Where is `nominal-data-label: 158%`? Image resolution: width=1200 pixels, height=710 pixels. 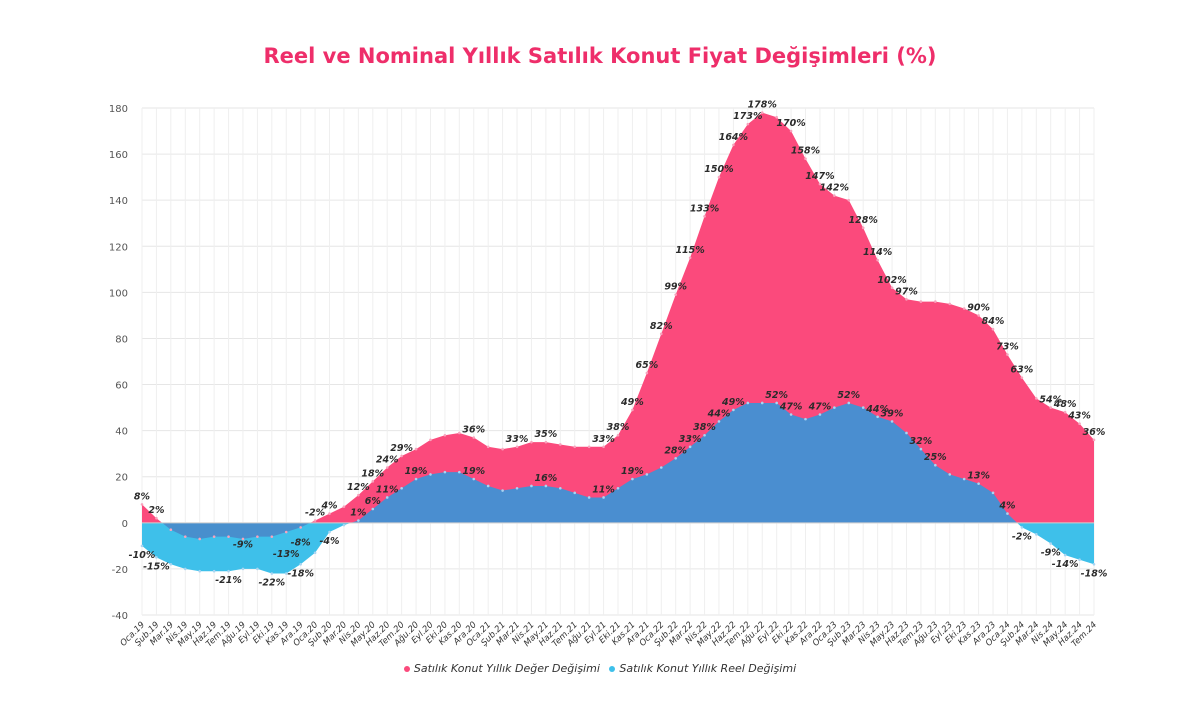 nominal-data-label: 158% is located at coordinates (805, 151).